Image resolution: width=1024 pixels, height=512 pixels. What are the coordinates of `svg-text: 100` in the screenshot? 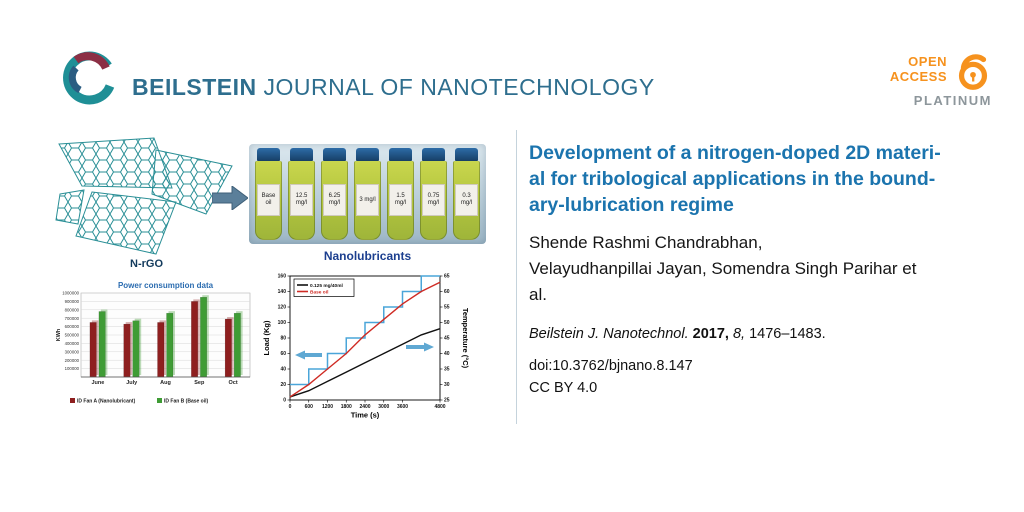 It's located at (282, 323).